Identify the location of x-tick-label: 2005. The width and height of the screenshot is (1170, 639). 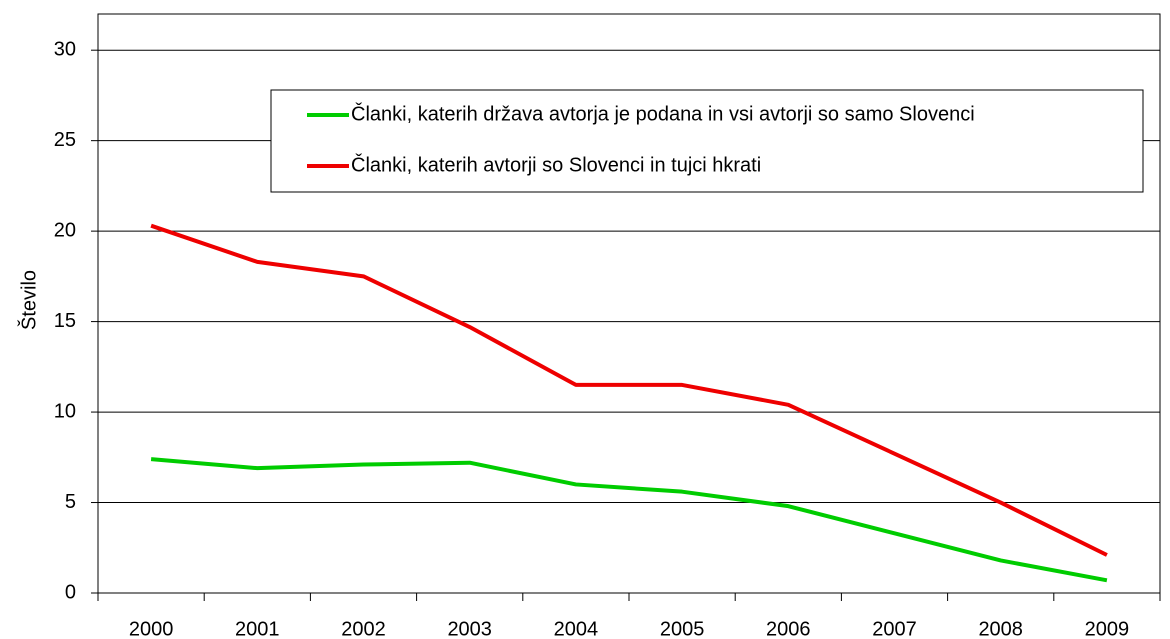
(682, 628).